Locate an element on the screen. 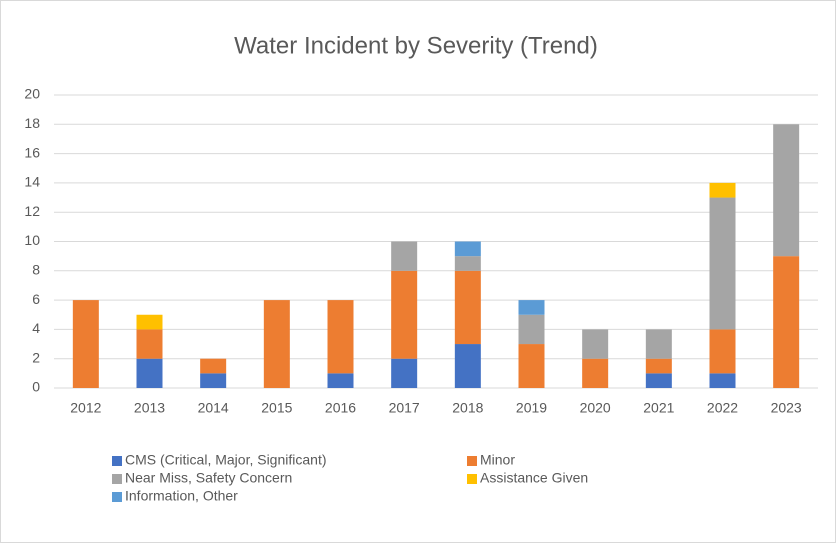 This screenshot has height=543, width=836. legend-label: Near Miss, Safety Concern is located at coordinates (208, 478).